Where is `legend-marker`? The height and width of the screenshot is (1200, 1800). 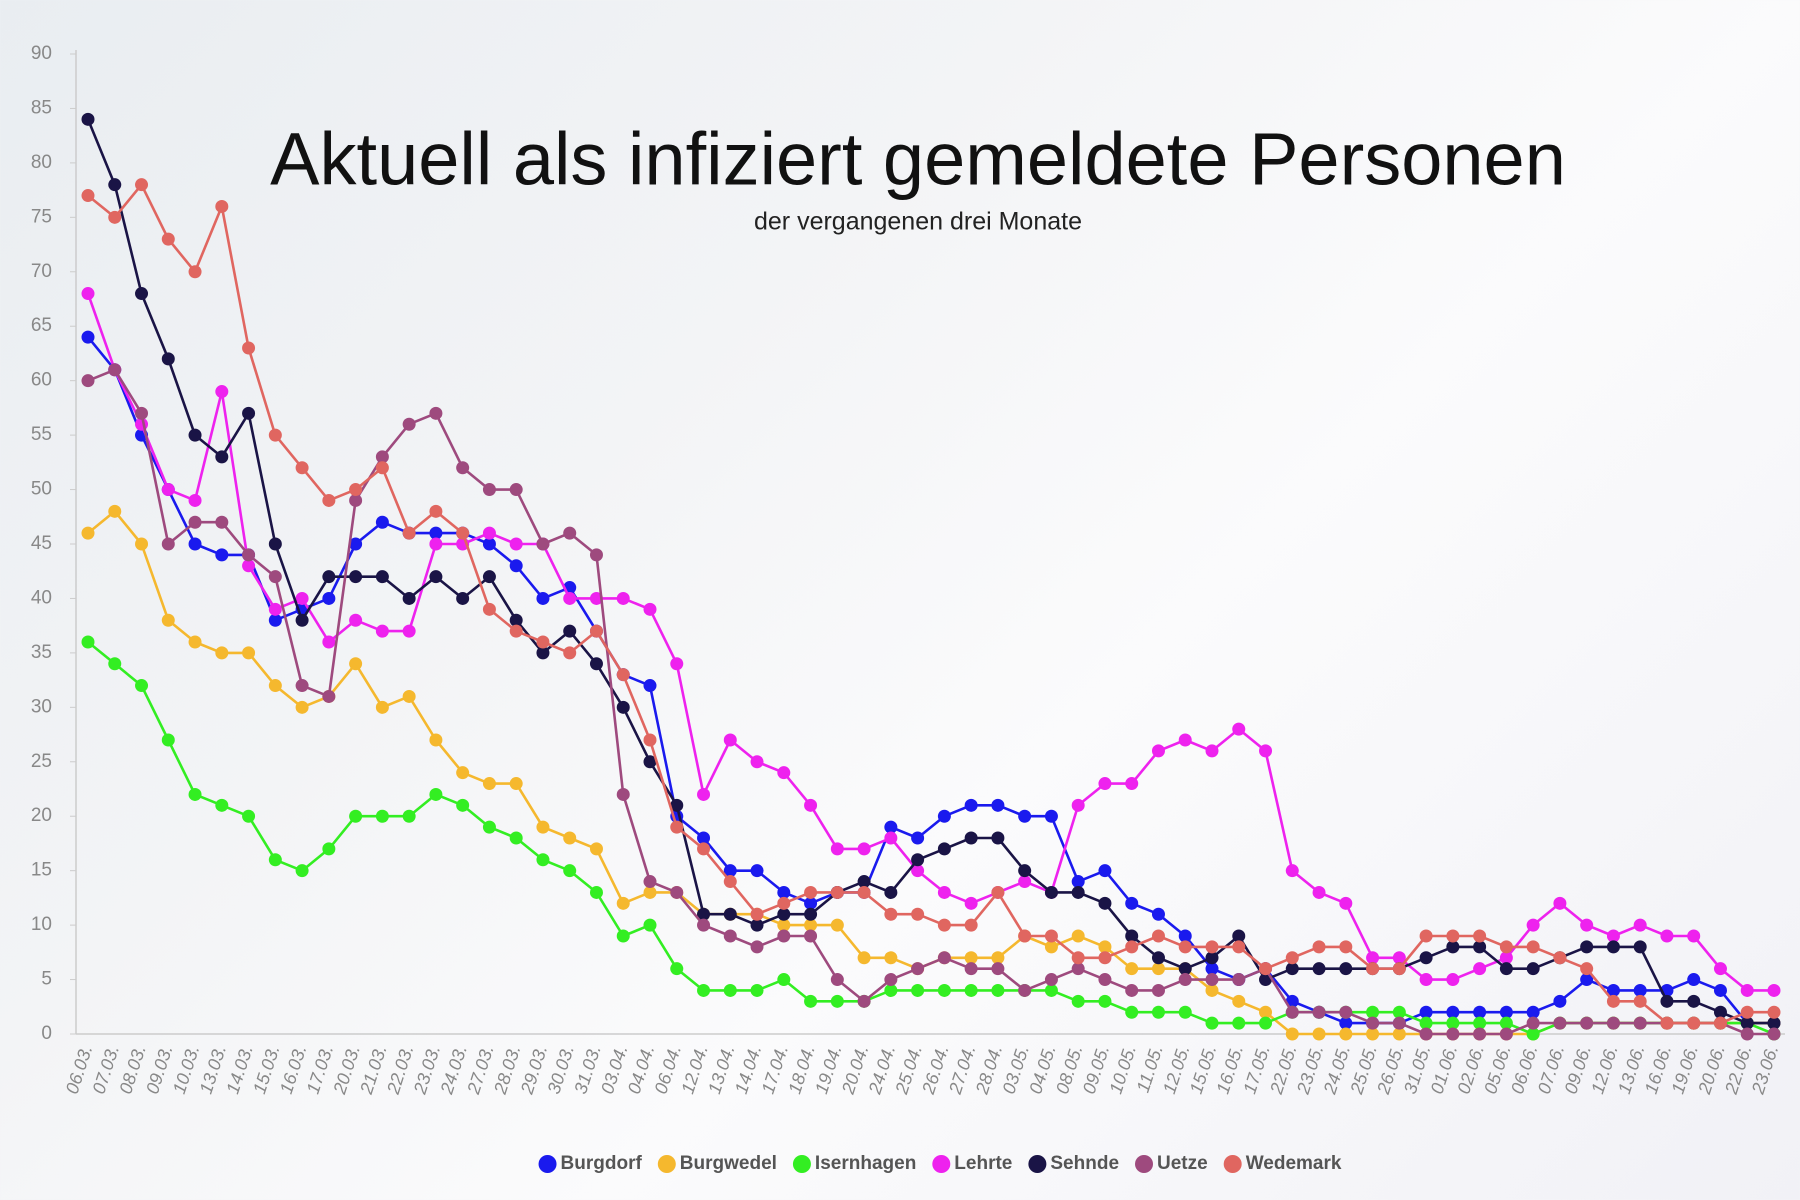
legend-marker is located at coordinates (1232, 1164).